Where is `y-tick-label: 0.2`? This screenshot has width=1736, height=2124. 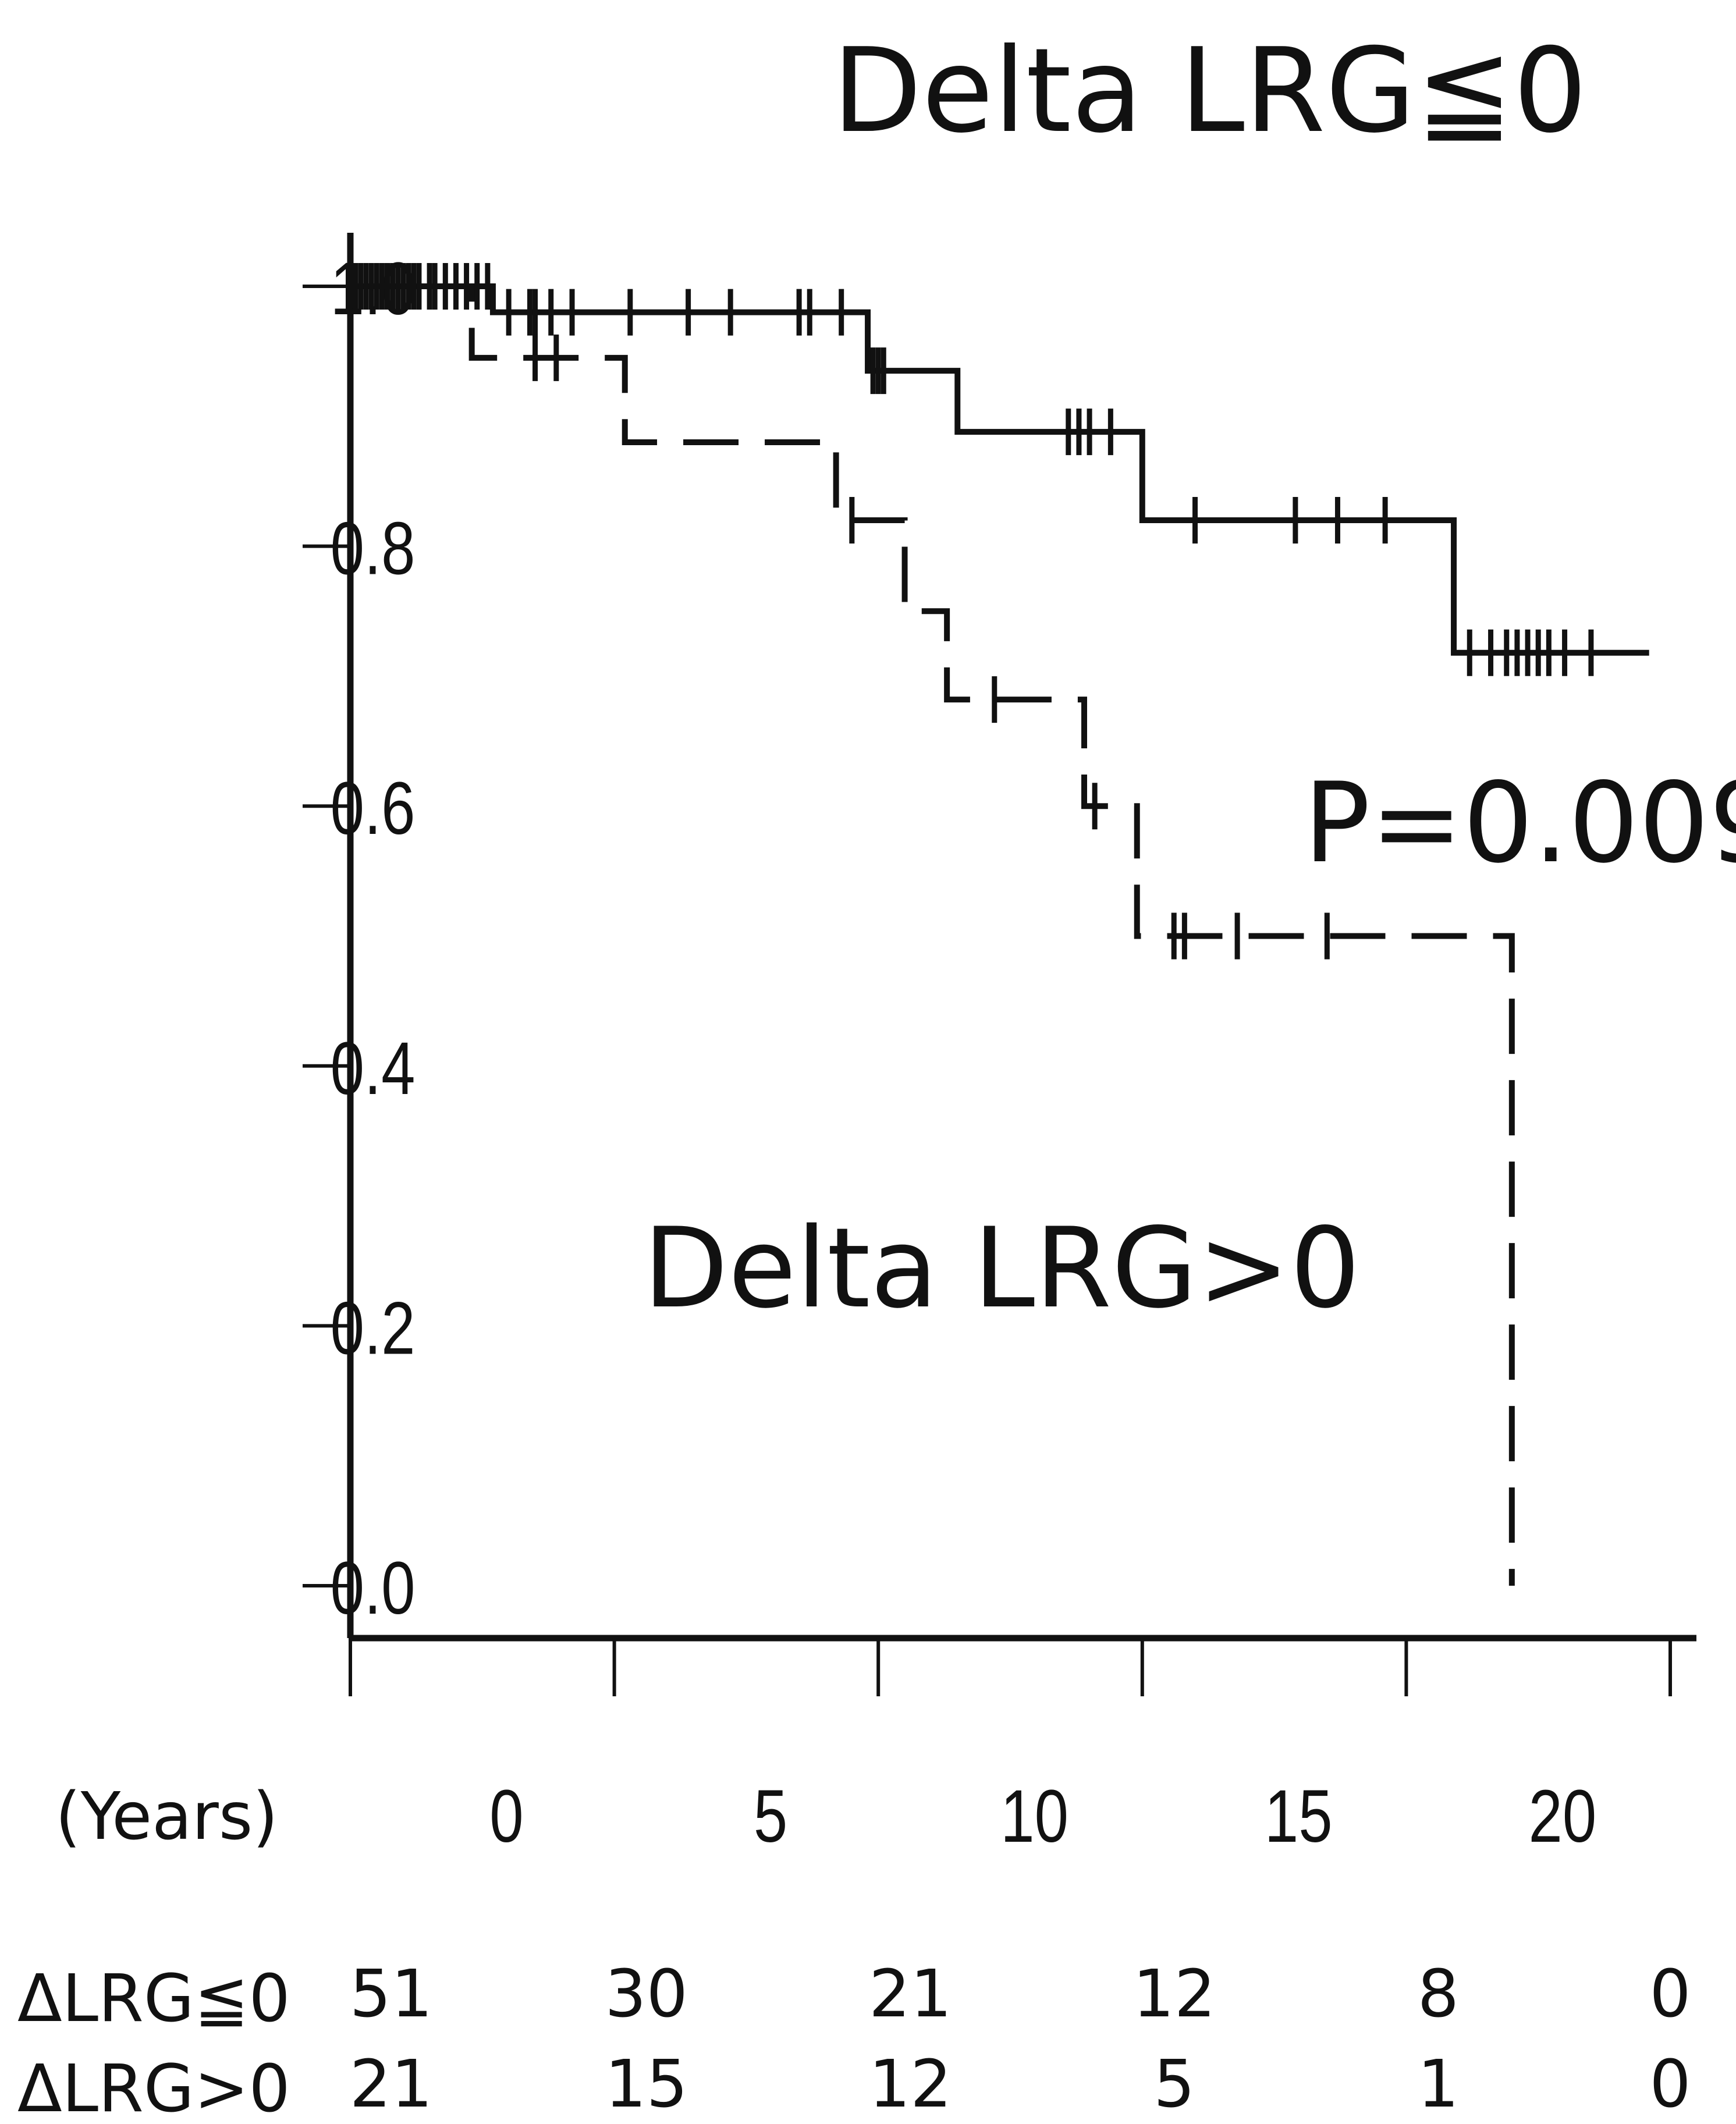 y-tick-label: 0.2 is located at coordinates (373, 1327).